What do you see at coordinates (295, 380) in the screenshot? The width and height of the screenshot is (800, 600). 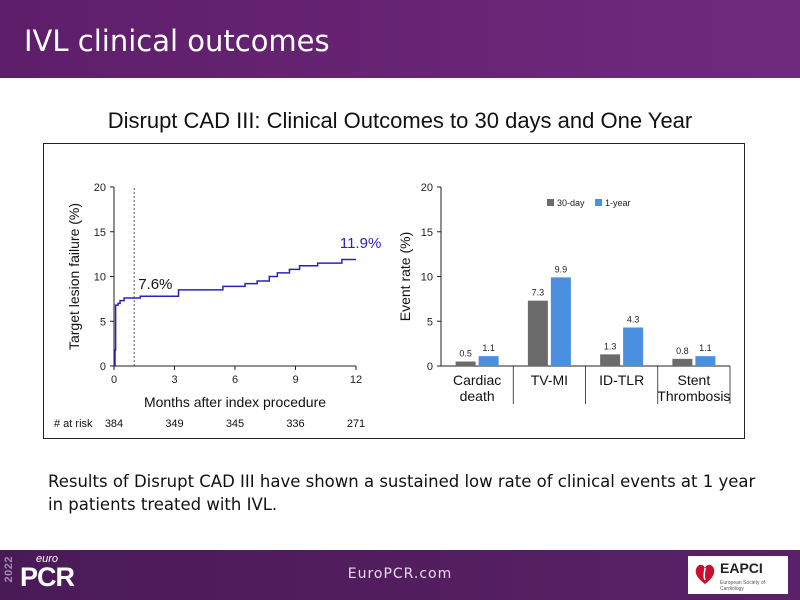 I see `line-chart-x-tick-label: 9` at bounding box center [295, 380].